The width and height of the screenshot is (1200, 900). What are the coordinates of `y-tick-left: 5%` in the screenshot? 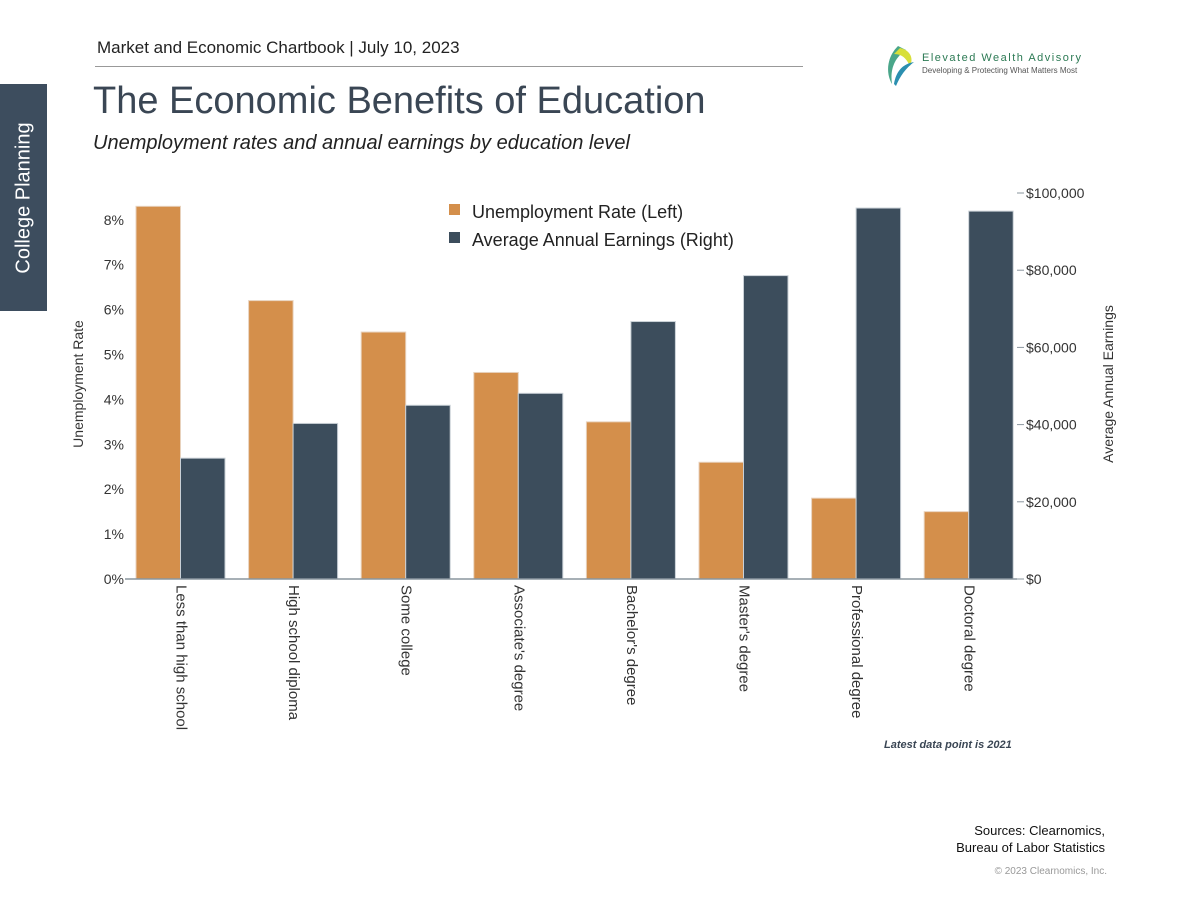 It's located at (114, 355).